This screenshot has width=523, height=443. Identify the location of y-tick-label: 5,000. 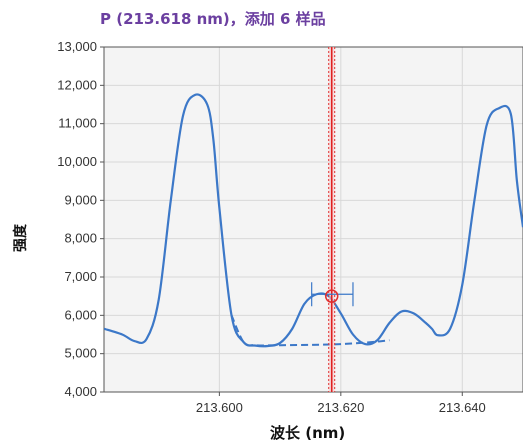
(80, 353).